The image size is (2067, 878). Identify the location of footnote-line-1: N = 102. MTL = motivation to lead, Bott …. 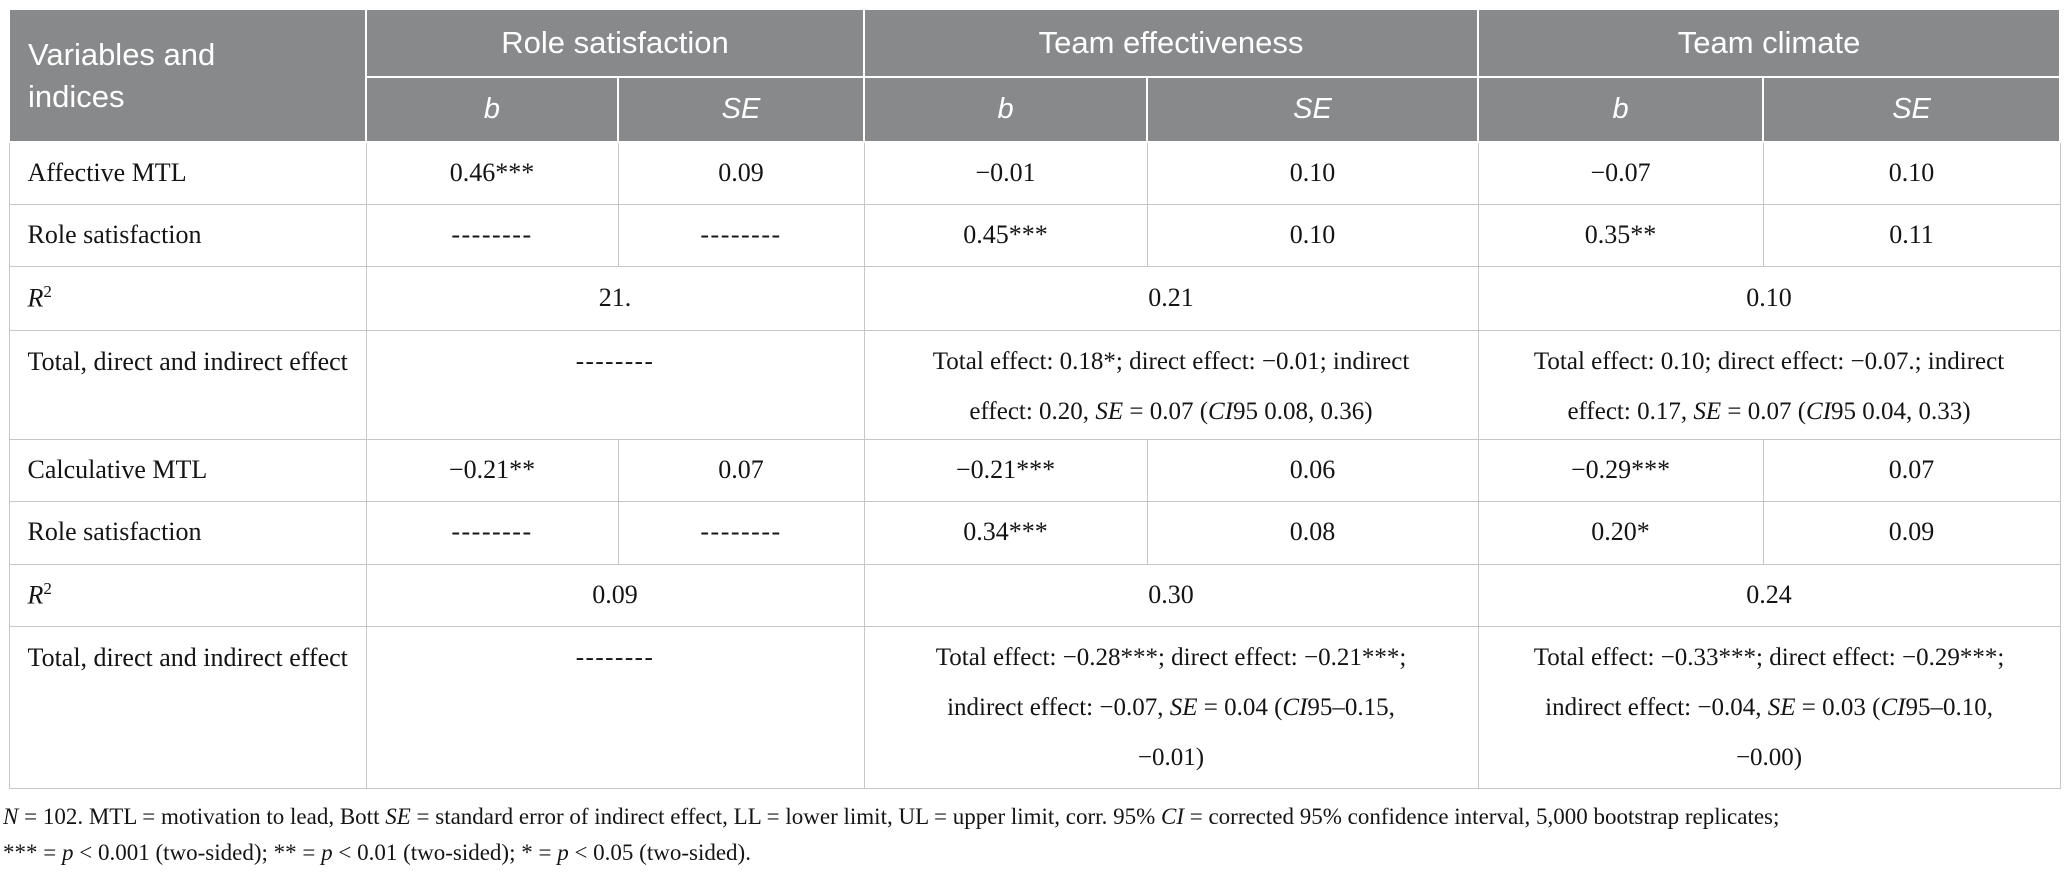
(891, 816).